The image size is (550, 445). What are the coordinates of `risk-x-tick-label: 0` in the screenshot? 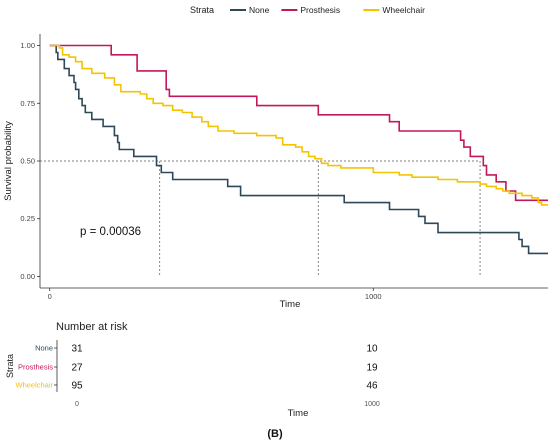 It's located at (77, 404).